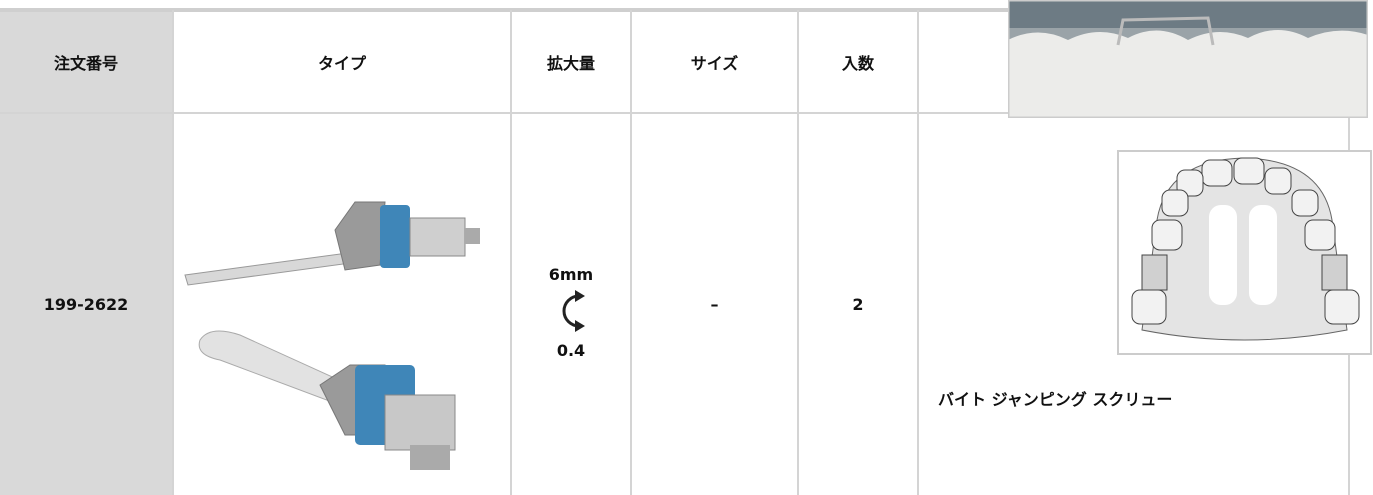 Image resolution: width=1373 pixels, height=495 pixels. I want to click on product-image, so click(332, 335).